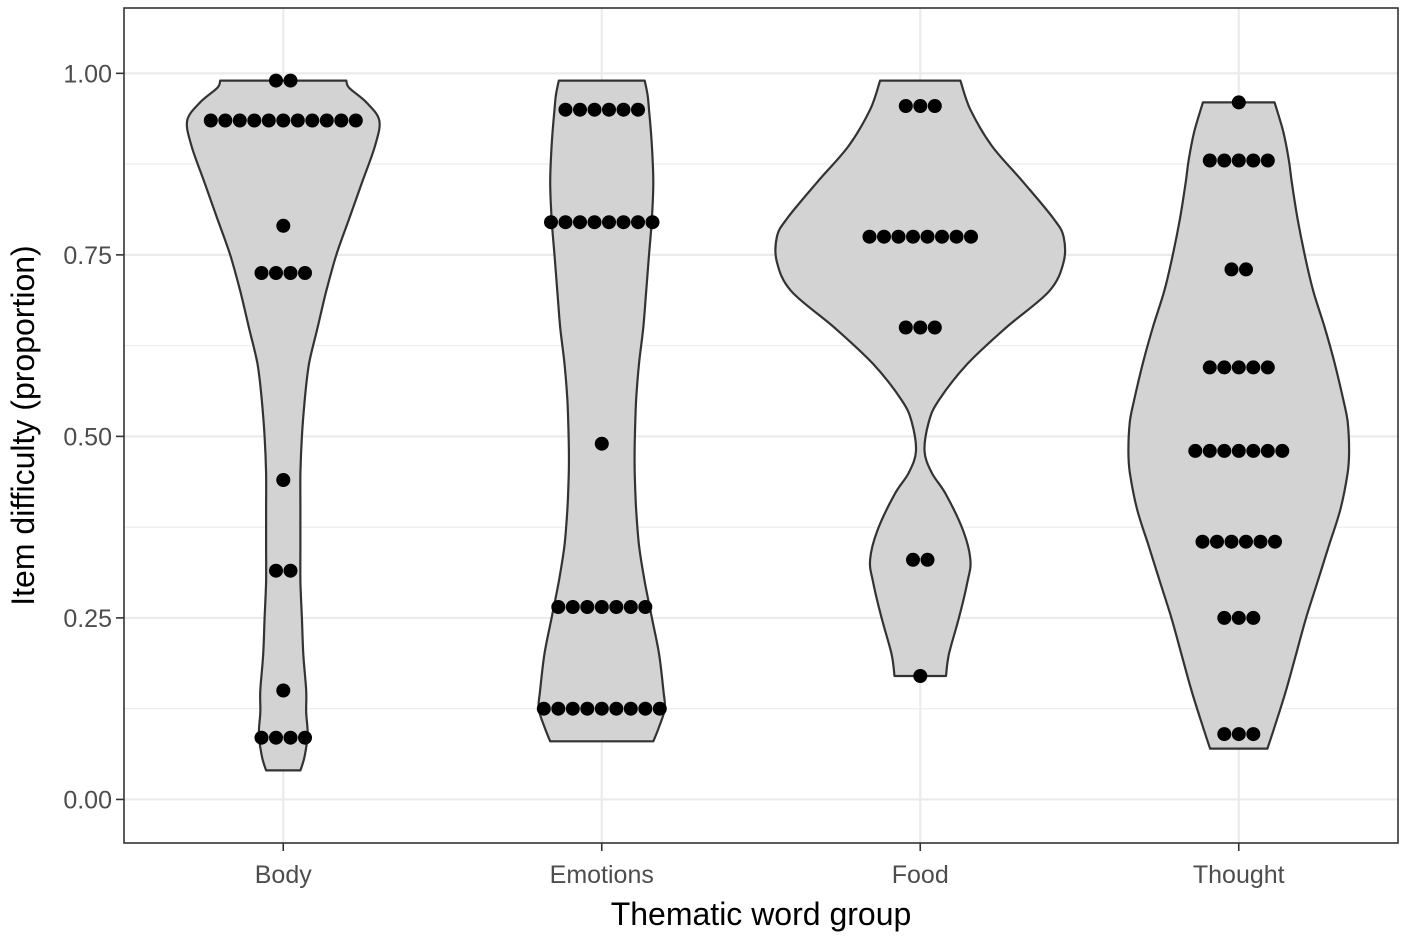 The width and height of the screenshot is (1419, 939). I want to click on x-axis: Body Emotions Food Thought, so click(770, 866).